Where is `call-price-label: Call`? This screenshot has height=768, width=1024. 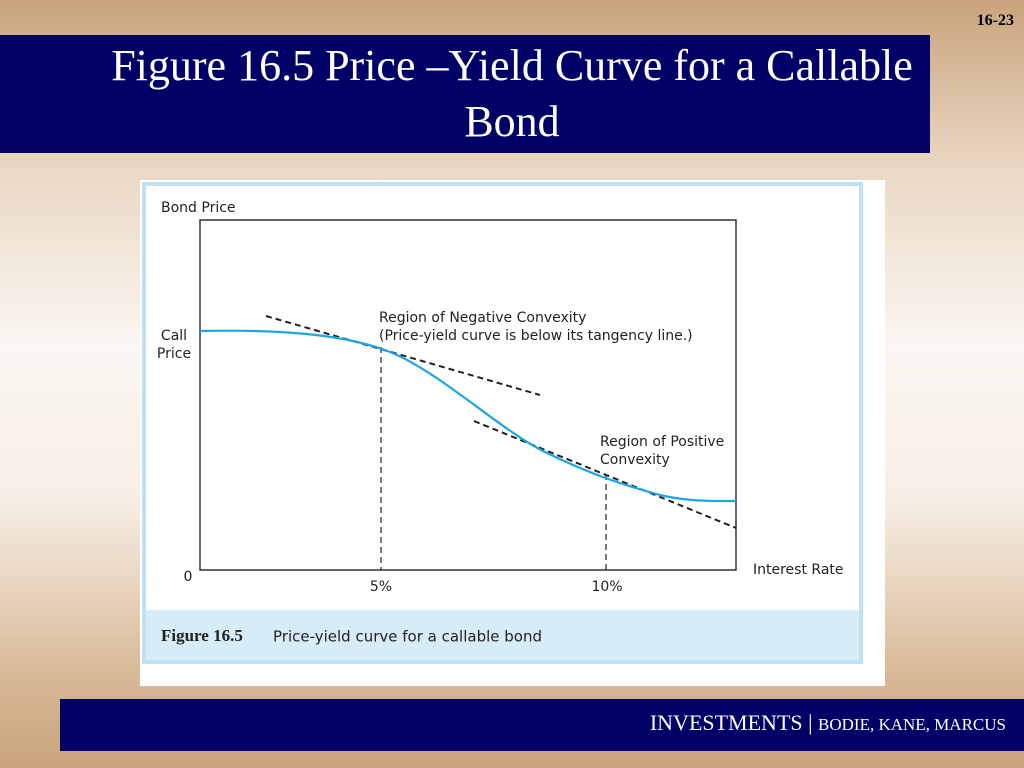
call-price-label: Call is located at coordinates (174, 336).